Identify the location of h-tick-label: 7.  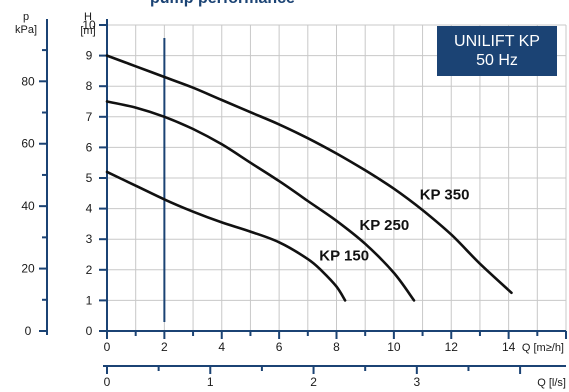
(89, 117).